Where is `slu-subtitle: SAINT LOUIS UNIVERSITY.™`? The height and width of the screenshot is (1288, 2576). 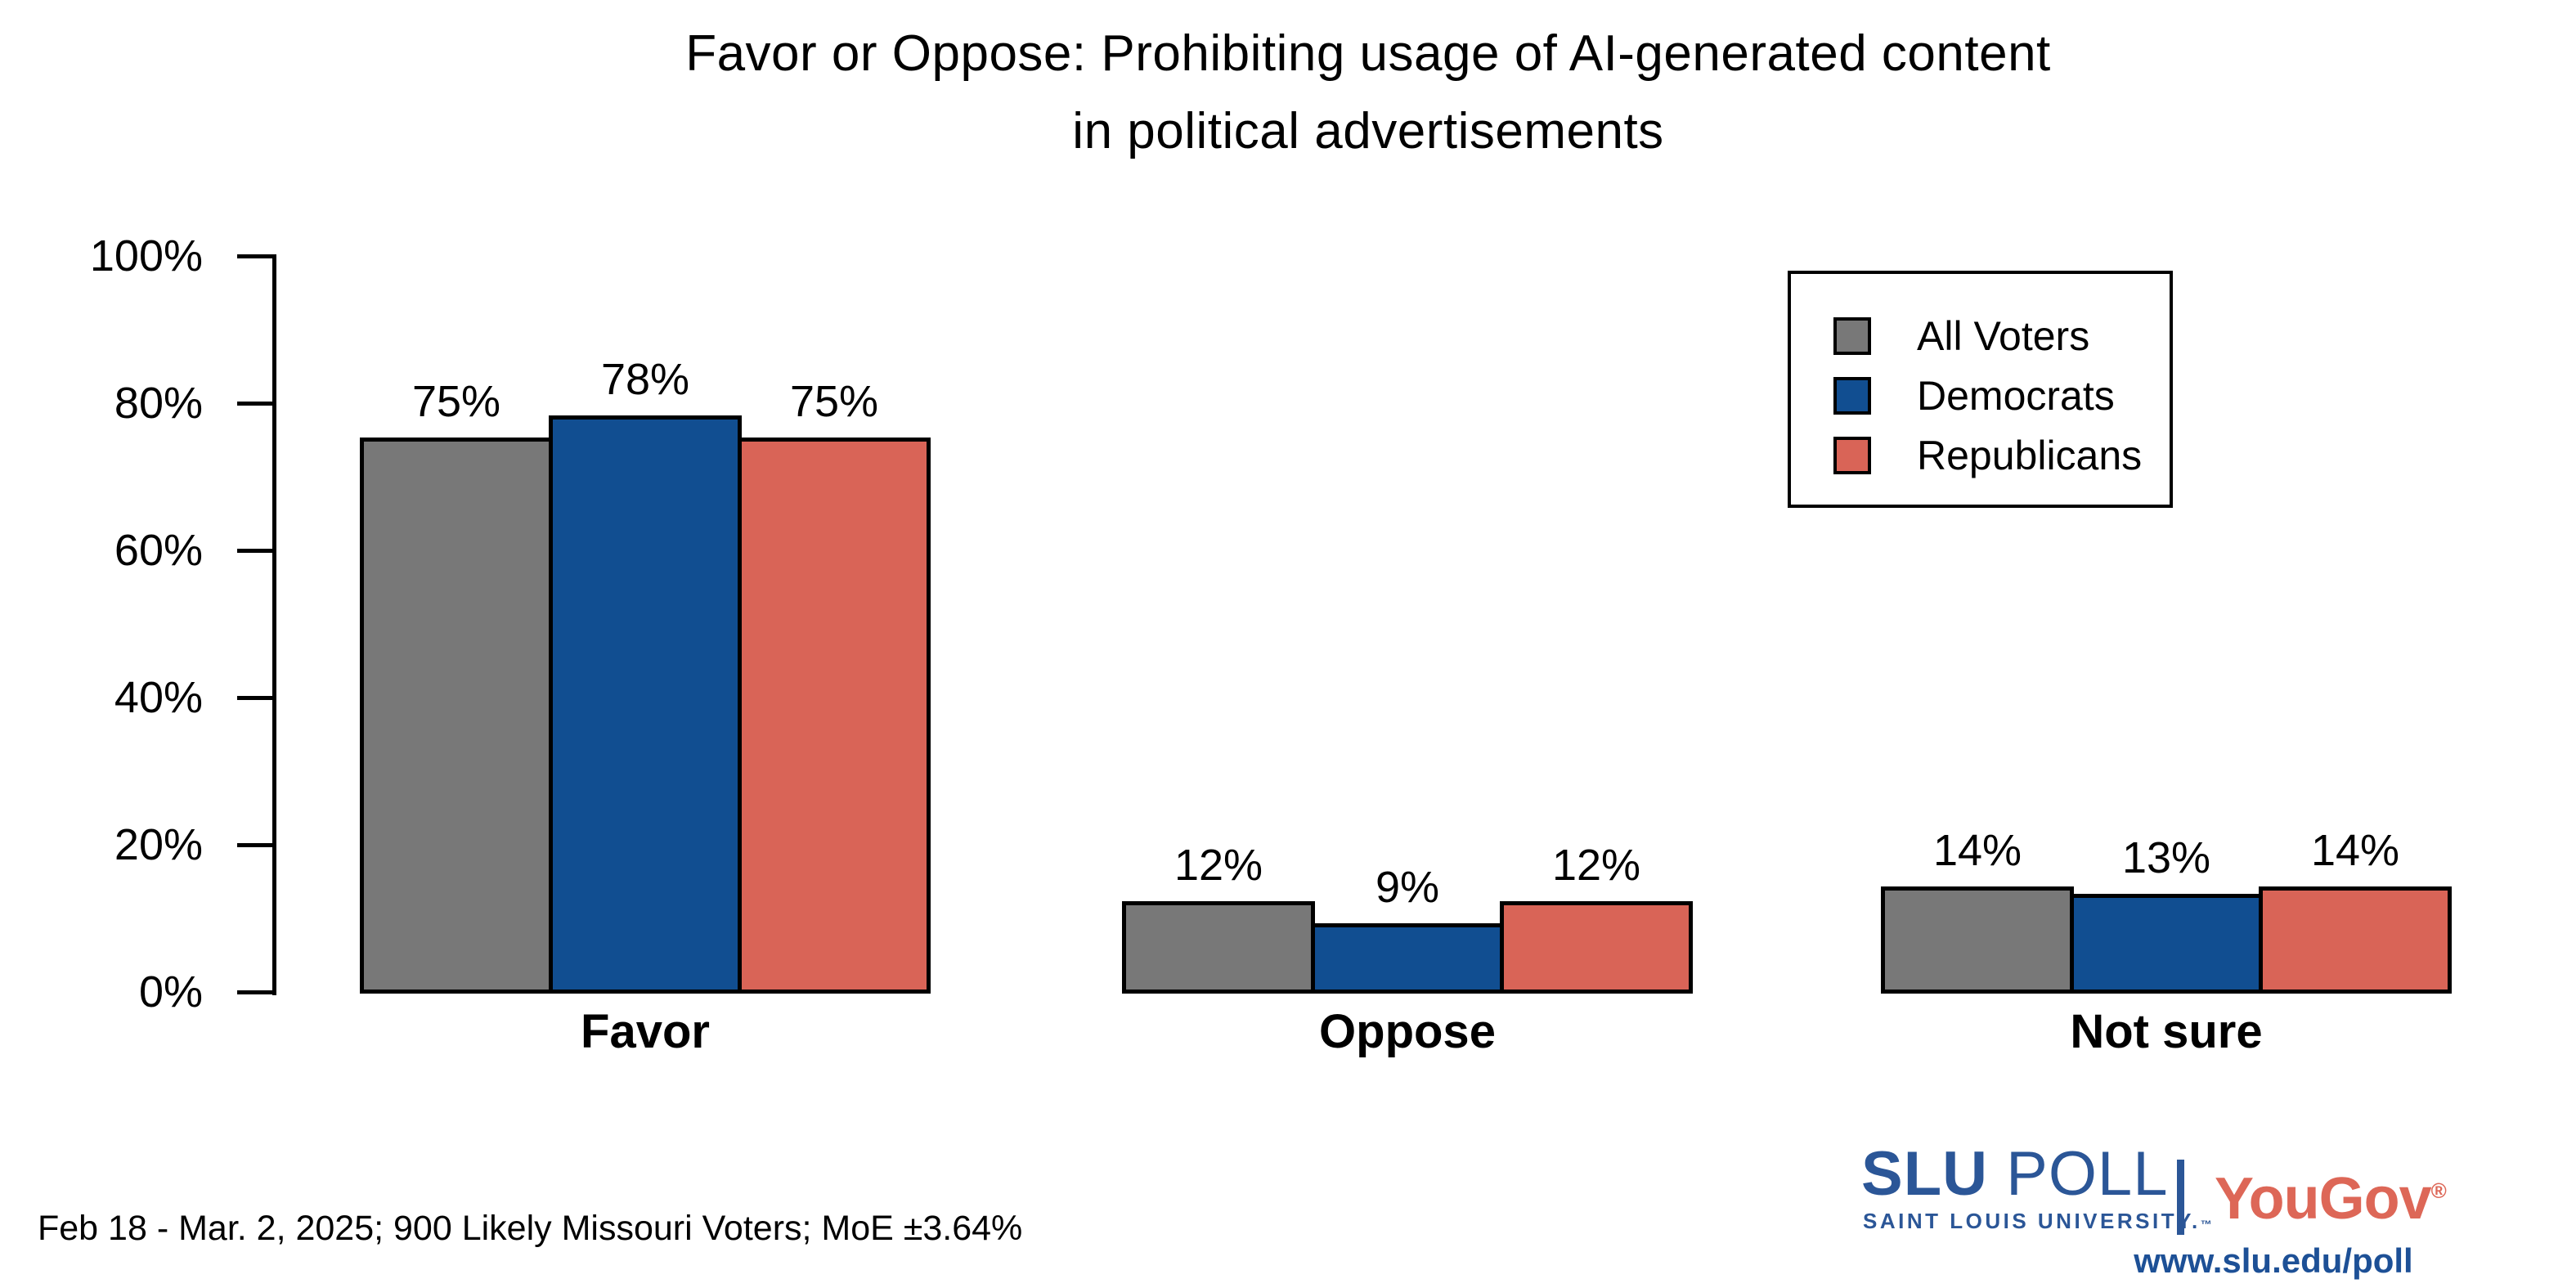 slu-subtitle: SAINT LOUIS UNIVERSITY.™ is located at coordinates (2037, 1221).